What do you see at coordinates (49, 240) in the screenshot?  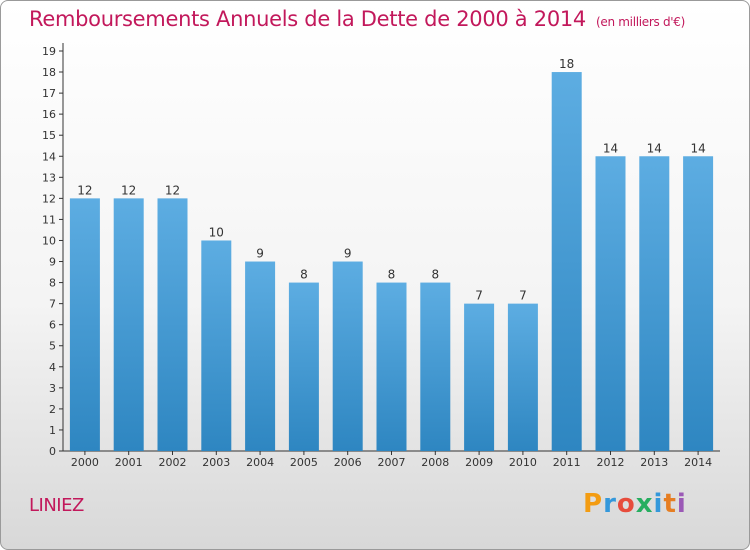 I see `y-tick-label: 10` at bounding box center [49, 240].